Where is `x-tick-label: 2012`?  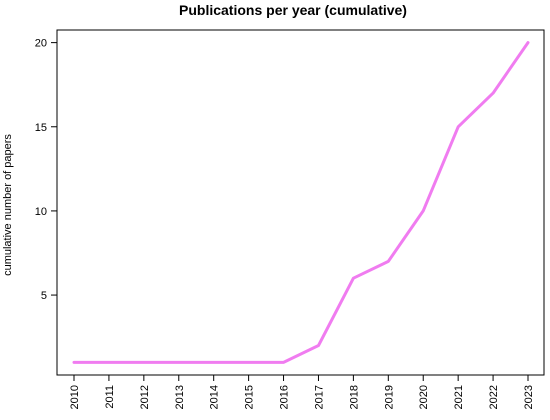
x-tick-label: 2012 is located at coordinates (145, 397).